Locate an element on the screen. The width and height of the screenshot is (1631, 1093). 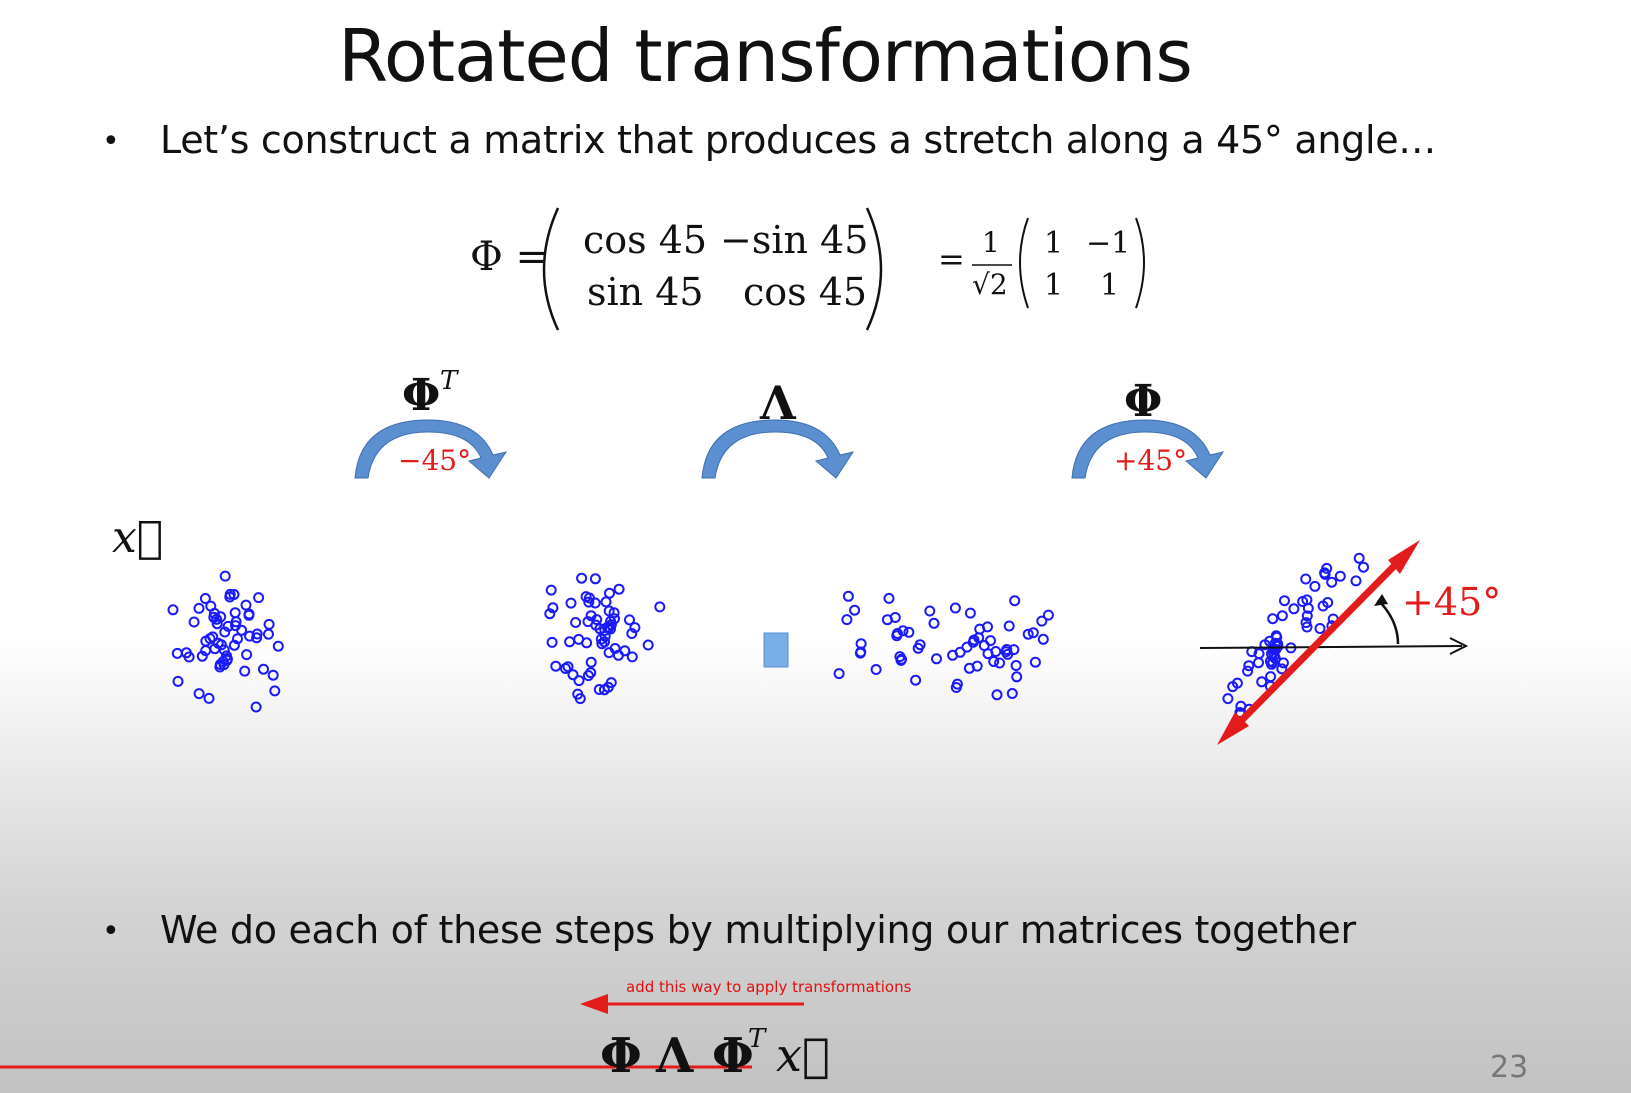
lambda-square-marker is located at coordinates (776, 650).